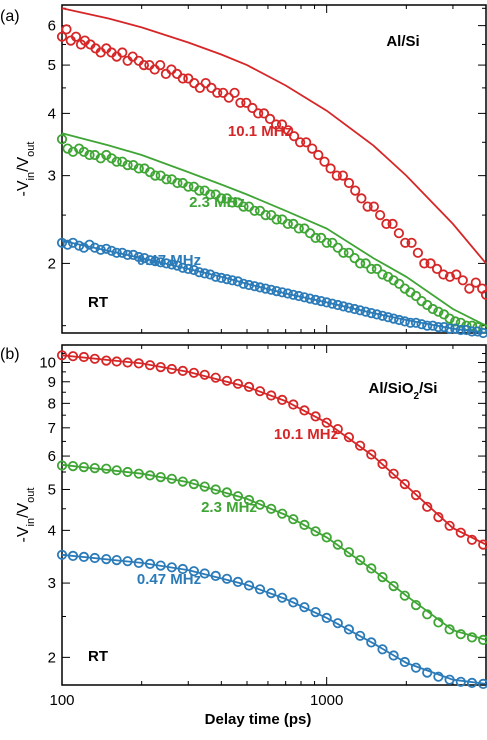  What do you see at coordinates (52, 403) in the screenshot?
I see `y-tick-label: 8` at bounding box center [52, 403].